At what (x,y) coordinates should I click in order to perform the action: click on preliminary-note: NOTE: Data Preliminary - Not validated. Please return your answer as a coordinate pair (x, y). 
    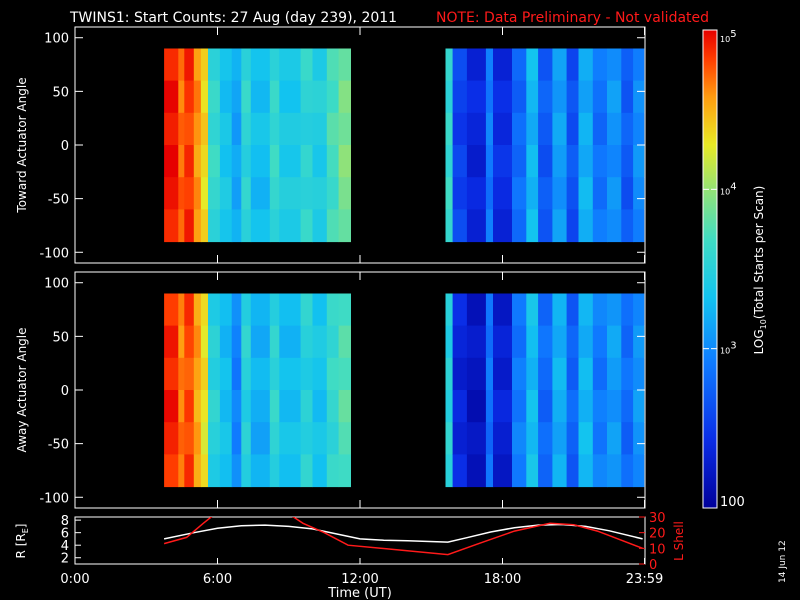
    Looking at the image, I should click on (572, 18).